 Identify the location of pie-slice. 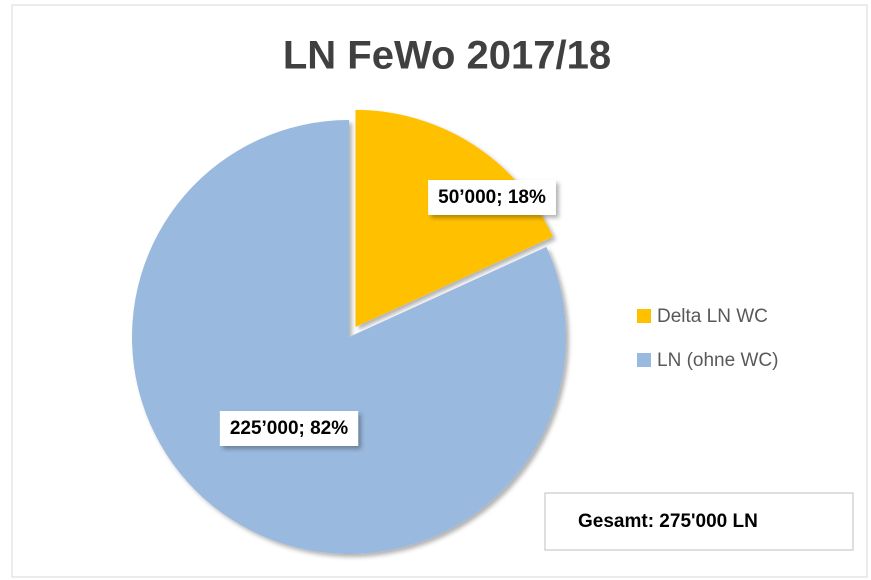
(454, 218).